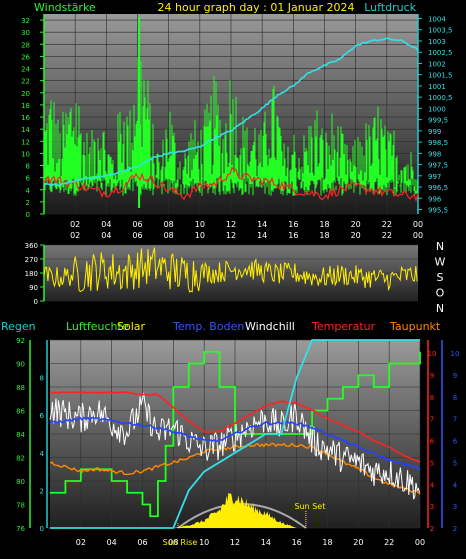 This screenshot has height=559, width=466. I want to click on x-tick-multi-2: 06, so click(142, 542).